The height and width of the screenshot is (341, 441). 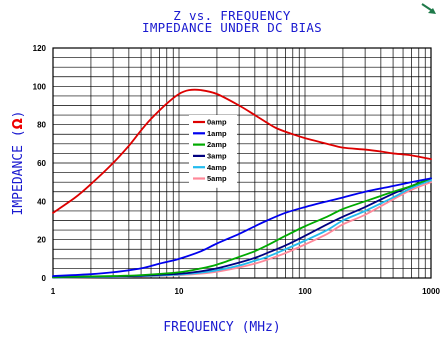 What do you see at coordinates (221, 327) in the screenshot?
I see `x-axis-title: FREQUENCY (MHz)` at bounding box center [221, 327].